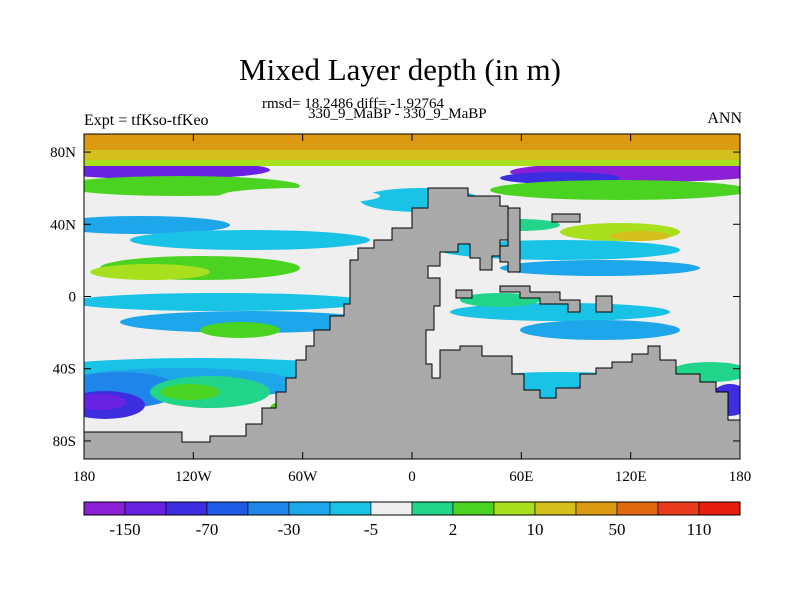 The image size is (800, 600). I want to click on colorbar-label: -150, so click(124, 529).